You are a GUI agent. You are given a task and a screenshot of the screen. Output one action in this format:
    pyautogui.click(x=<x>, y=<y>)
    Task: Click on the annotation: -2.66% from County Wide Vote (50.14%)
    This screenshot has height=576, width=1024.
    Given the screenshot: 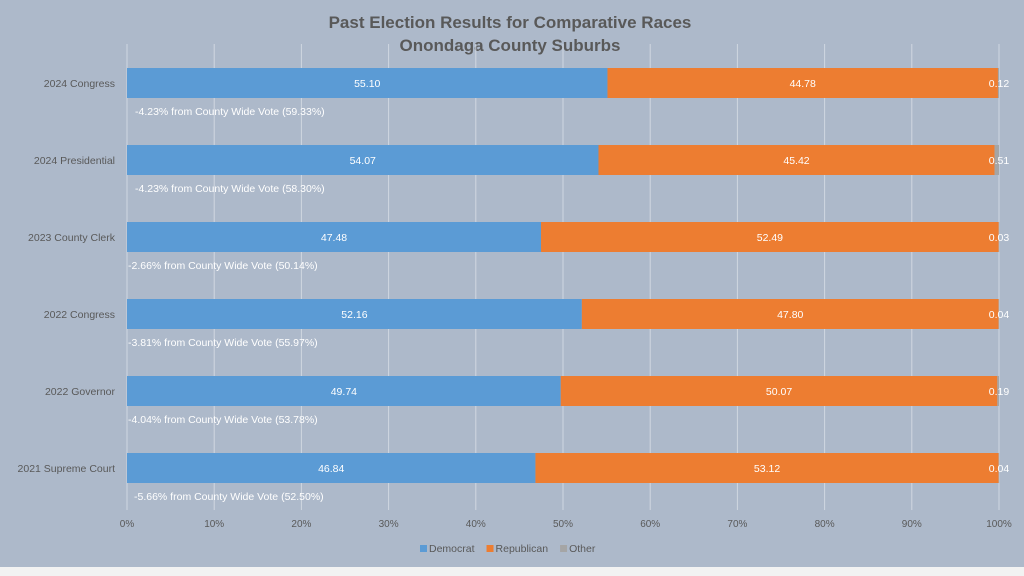 What is the action you would take?
    pyautogui.click(x=223, y=266)
    